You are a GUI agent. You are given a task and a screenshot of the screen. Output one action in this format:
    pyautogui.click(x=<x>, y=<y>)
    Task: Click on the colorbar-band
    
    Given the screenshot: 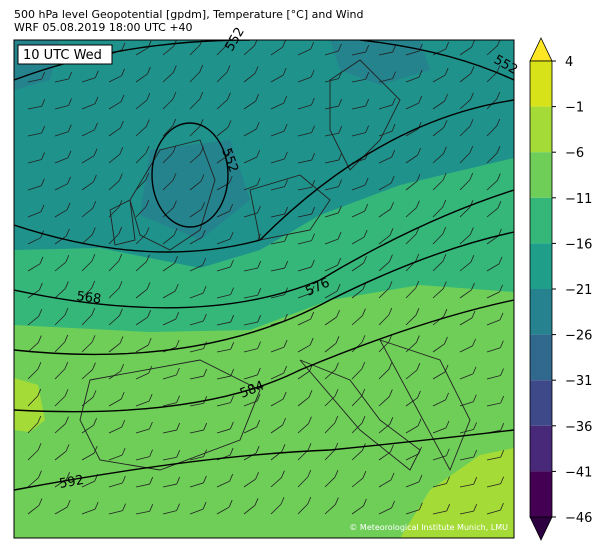 What is the action you would take?
    pyautogui.click(x=541, y=175)
    